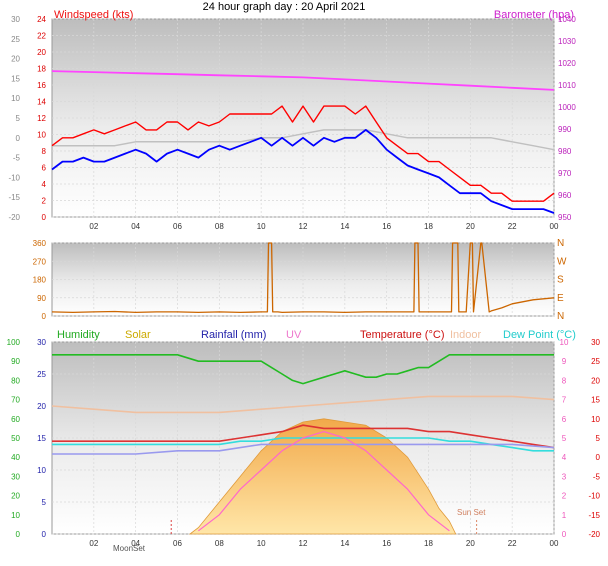  What do you see at coordinates (560, 298) in the screenshot?
I see `y-tick-label: E` at bounding box center [560, 298].